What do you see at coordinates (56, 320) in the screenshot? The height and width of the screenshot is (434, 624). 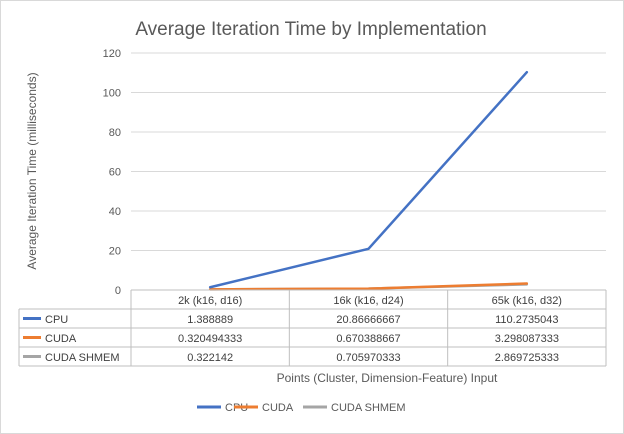 I see `table-series-name: CPU` at bounding box center [56, 320].